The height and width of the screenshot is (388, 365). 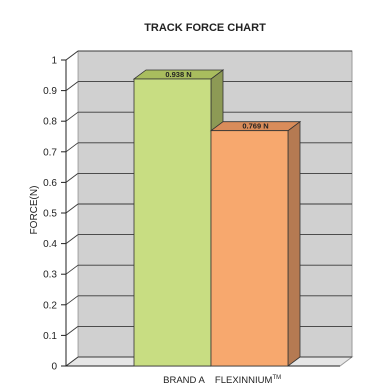 What do you see at coordinates (50, 152) in the screenshot?
I see `y-tick-label: 0.7` at bounding box center [50, 152].